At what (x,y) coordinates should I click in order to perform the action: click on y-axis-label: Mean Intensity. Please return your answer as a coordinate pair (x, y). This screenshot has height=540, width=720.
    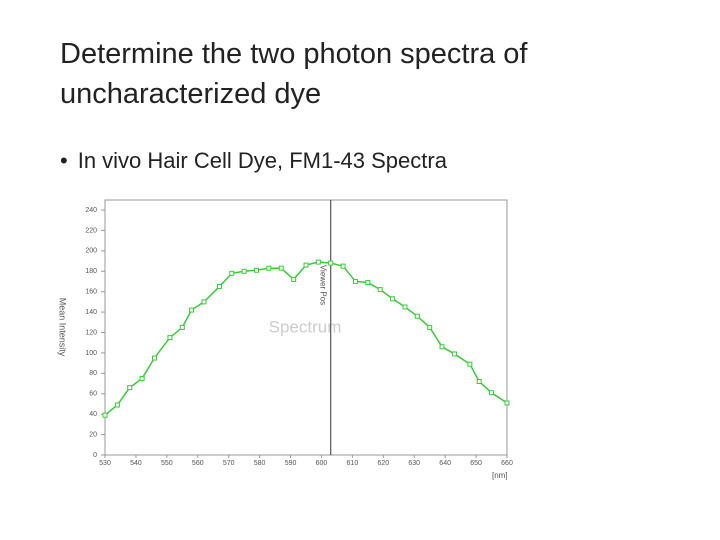
    Looking at the image, I should click on (63, 327).